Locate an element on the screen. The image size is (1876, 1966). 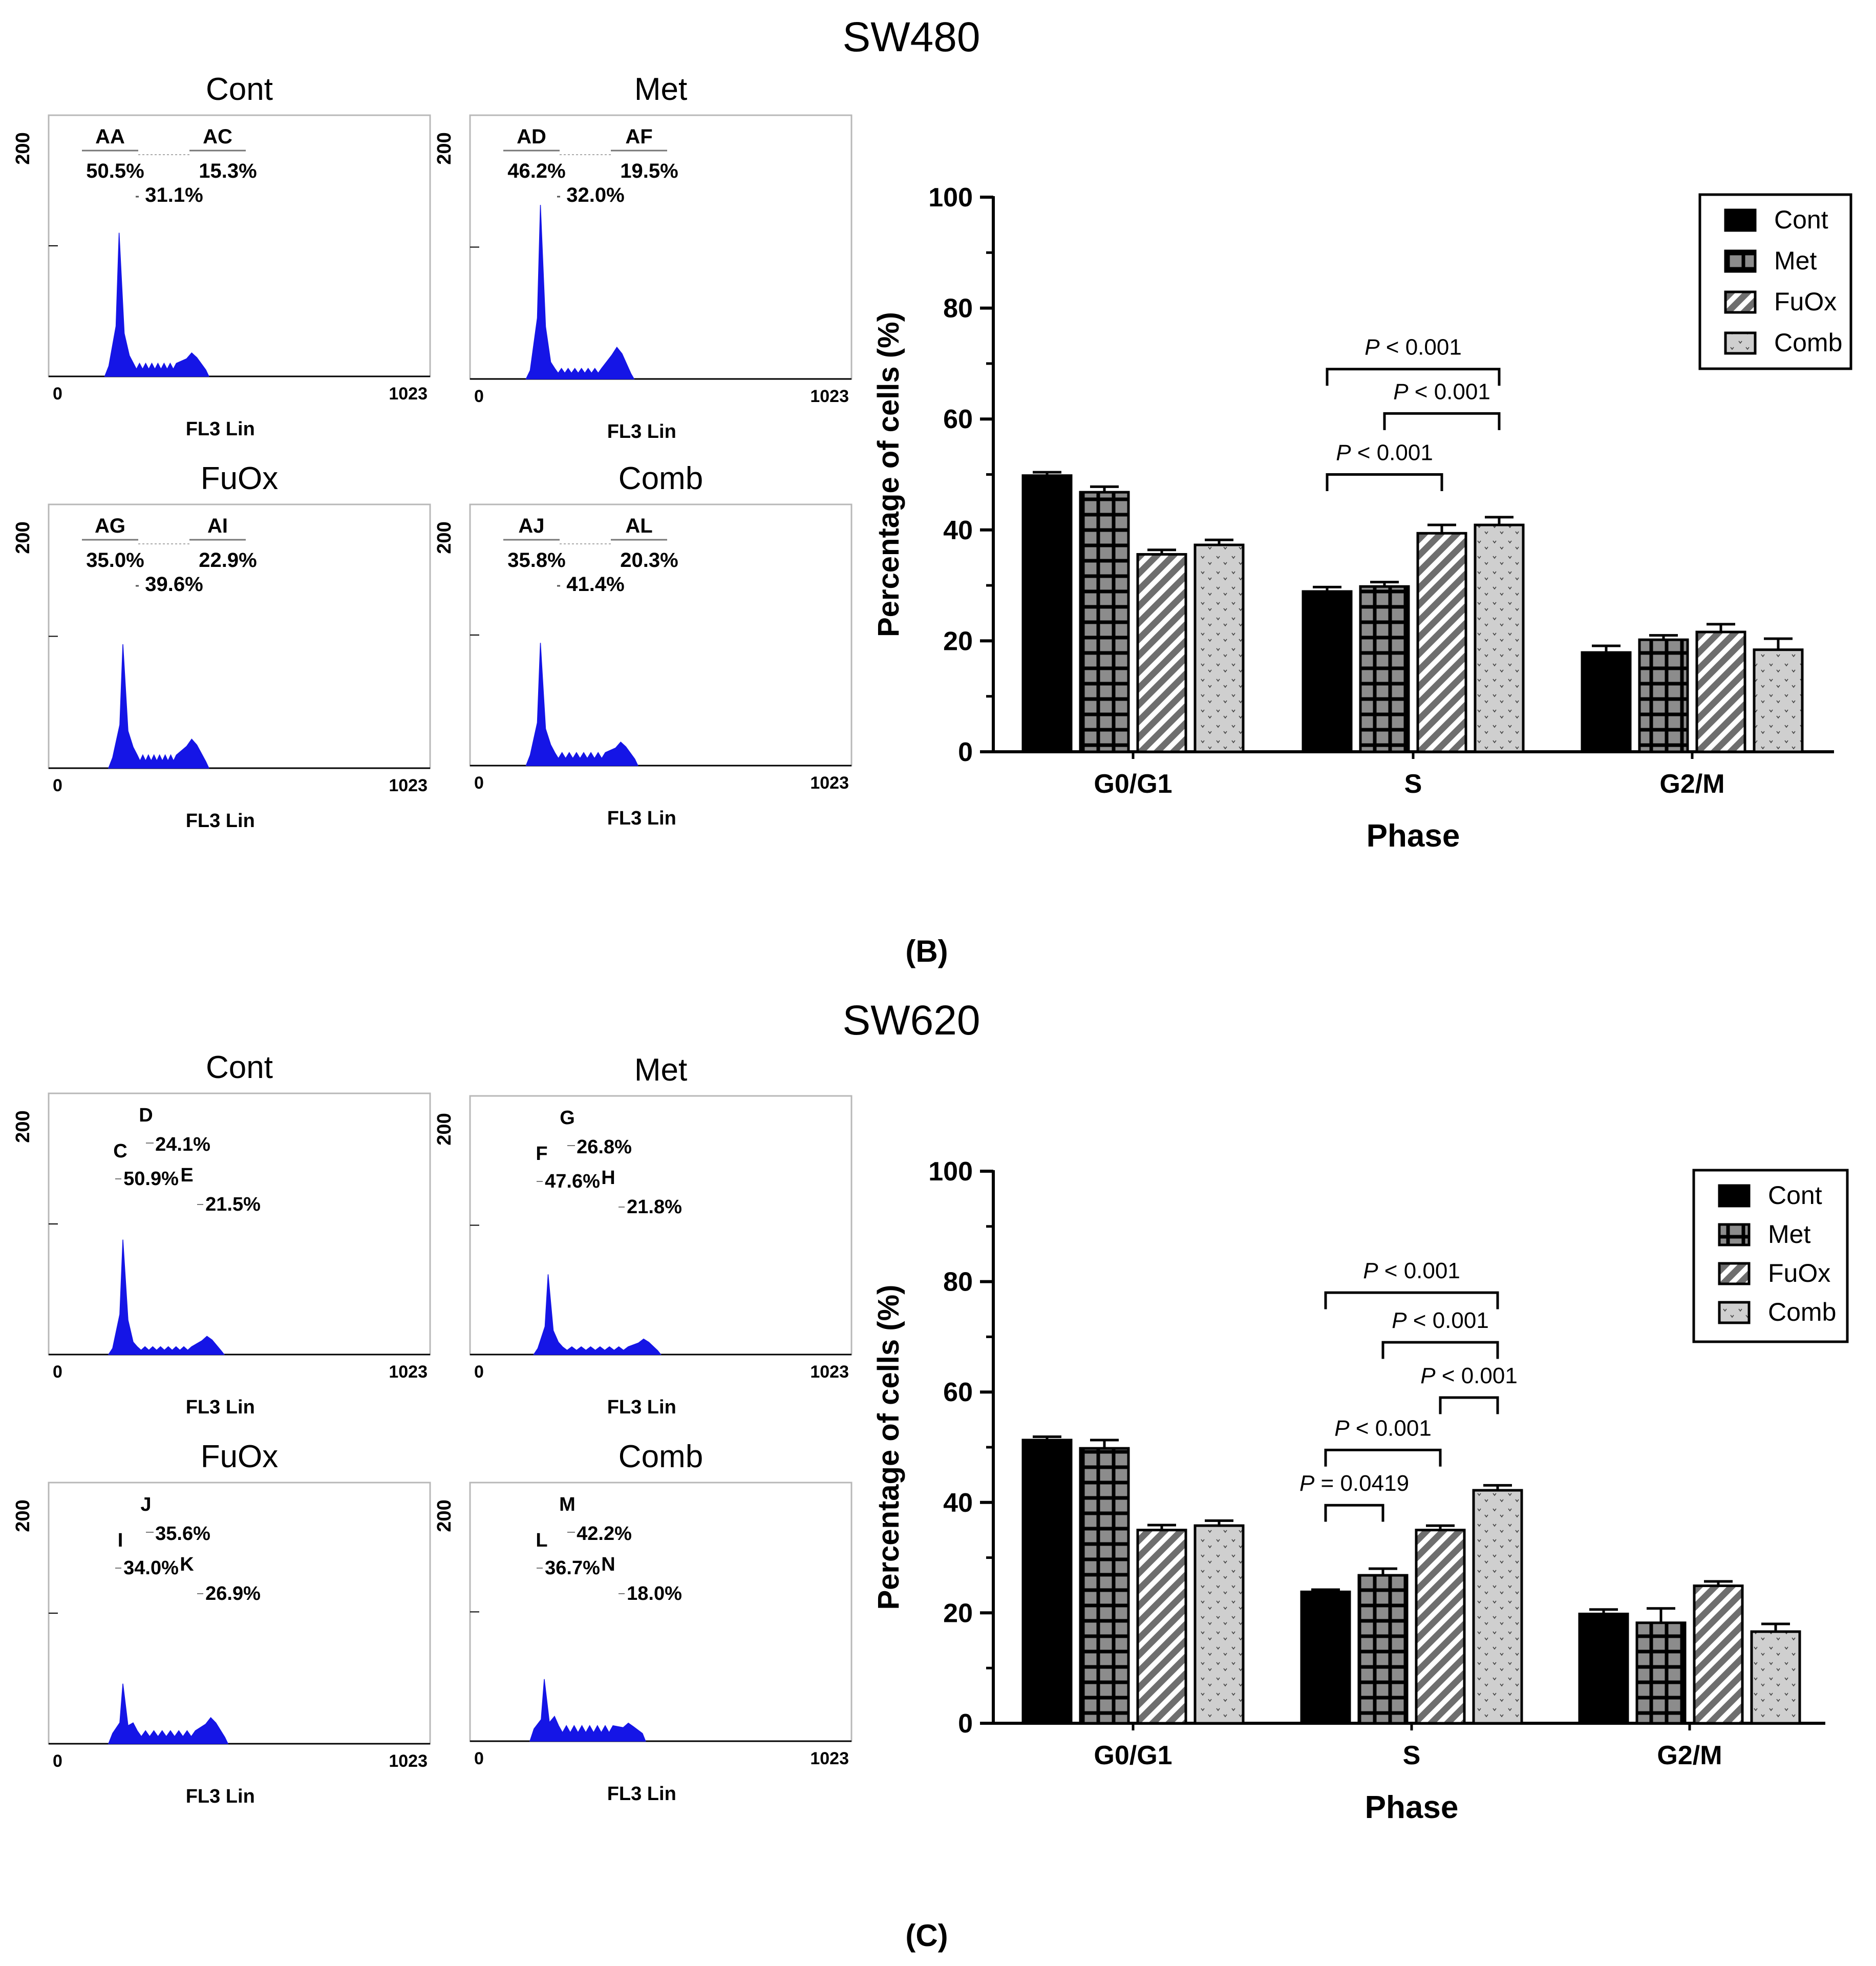
y-tick-label: 60 is located at coordinates (958, 1392).